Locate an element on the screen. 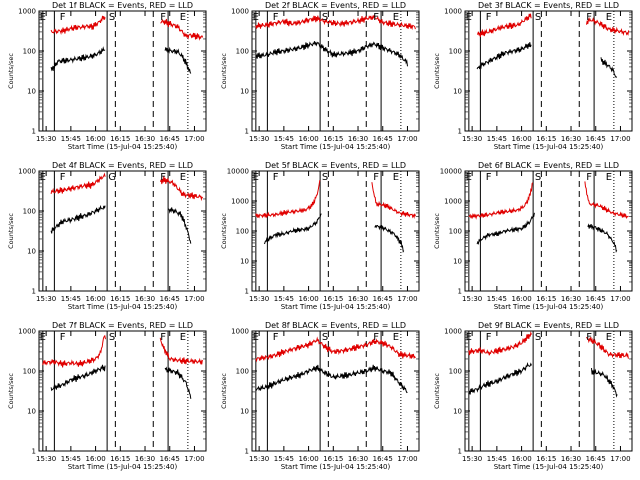 The height and width of the screenshot is (480, 640). panel-title: Det 3f BLACK = Events, RED = LLD is located at coordinates (548, 5).